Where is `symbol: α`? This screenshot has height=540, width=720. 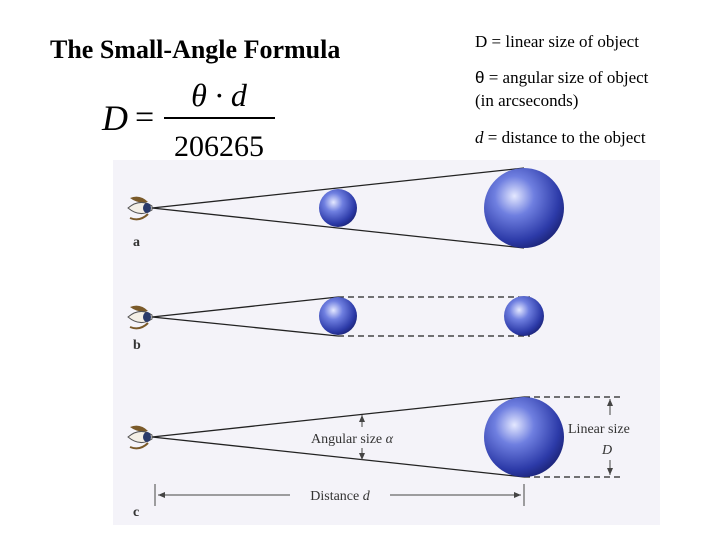
symbol: α is located at coordinates (390, 439).